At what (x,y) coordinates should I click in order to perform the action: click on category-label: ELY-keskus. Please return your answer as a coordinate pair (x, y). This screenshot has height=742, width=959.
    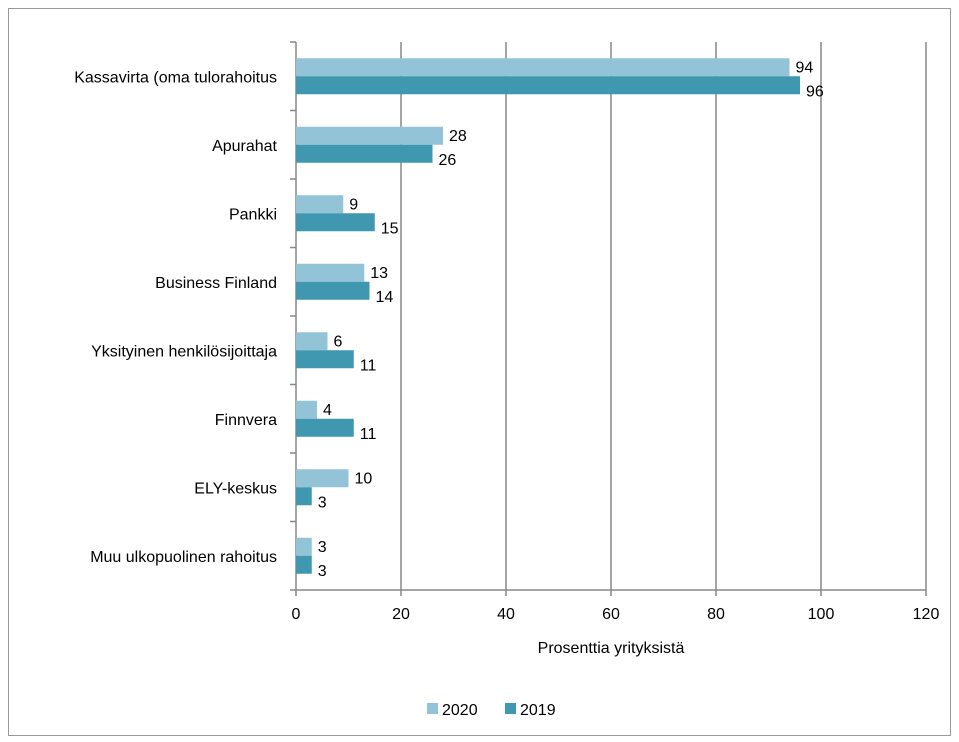
    Looking at the image, I should click on (235, 488).